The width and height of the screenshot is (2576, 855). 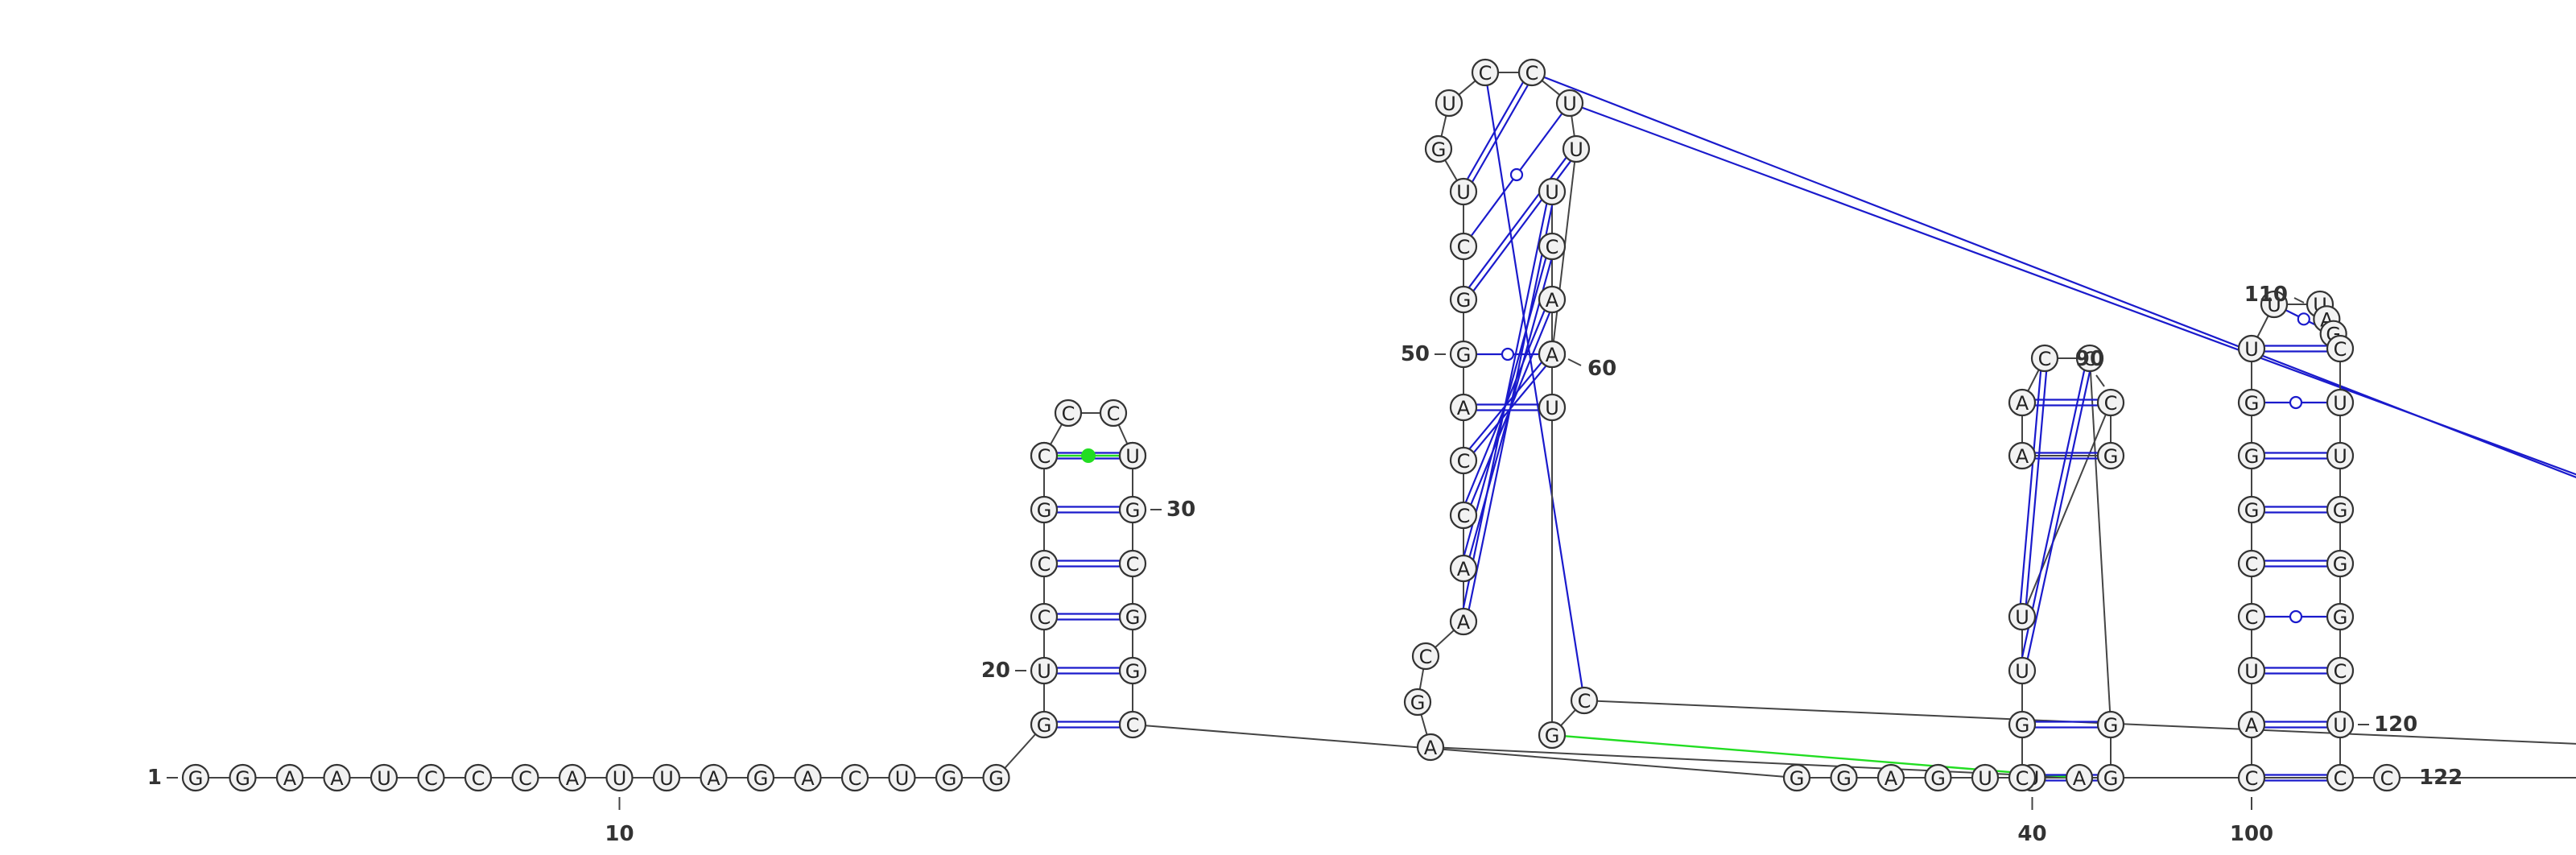 What do you see at coordinates (154, 778) in the screenshot?
I see `position-number: 1` at bounding box center [154, 778].